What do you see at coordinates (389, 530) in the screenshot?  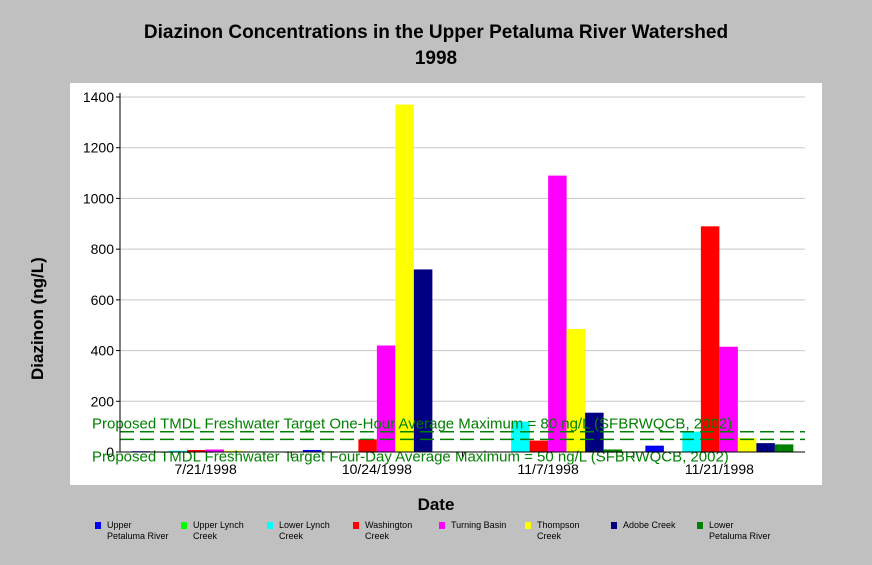 I see `legend-label: Washington Creek` at bounding box center [389, 530].